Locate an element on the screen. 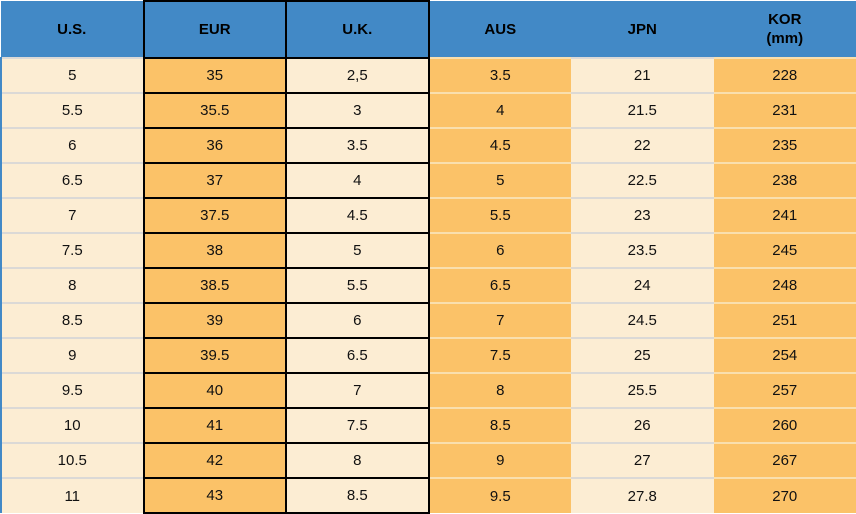 This screenshot has height=514, width=856. cell-jpn: 27 is located at coordinates (642, 460).